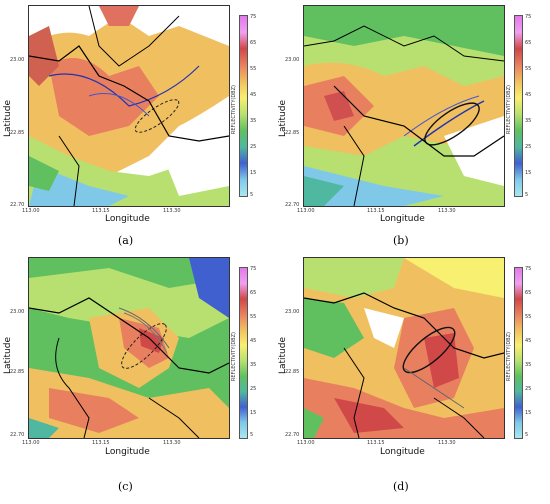 Image resolution: width=550 pixels, height=504 pixels. I want to click on map-d, so click(404, 348).